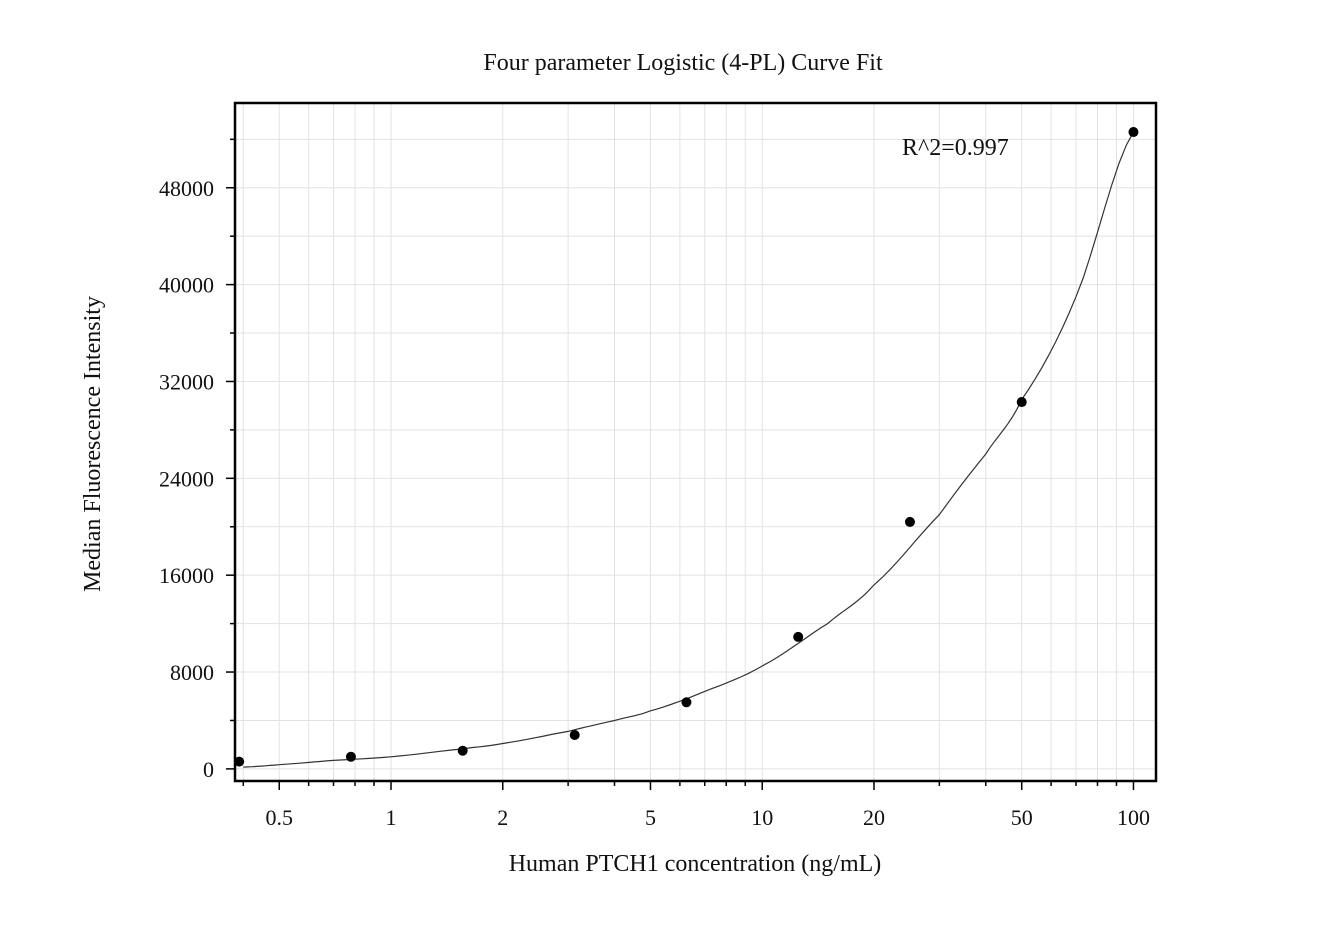  Describe the element at coordinates (186, 381) in the screenshot. I see `y-tick-label: 32000` at that location.